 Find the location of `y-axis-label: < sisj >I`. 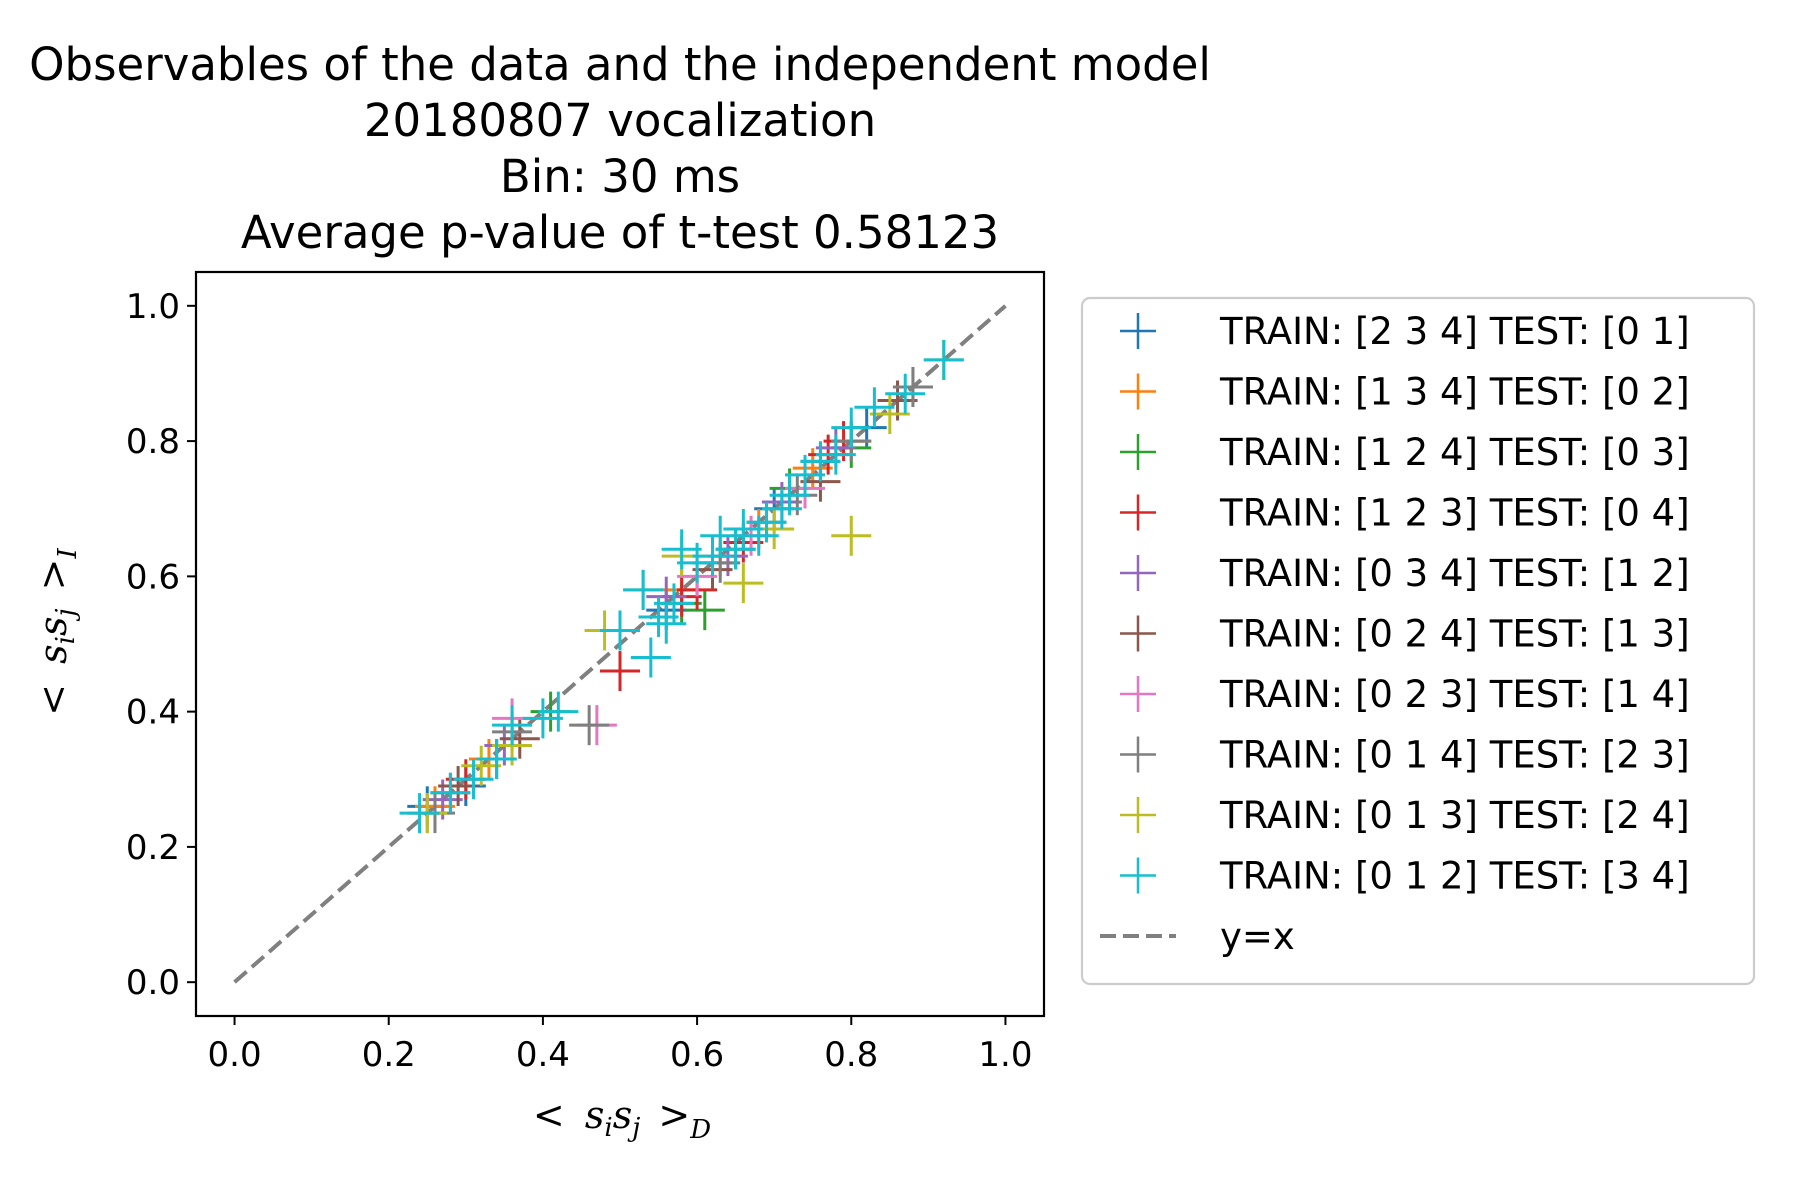

y-axis-label: < sisj >I is located at coordinates (57, 631).